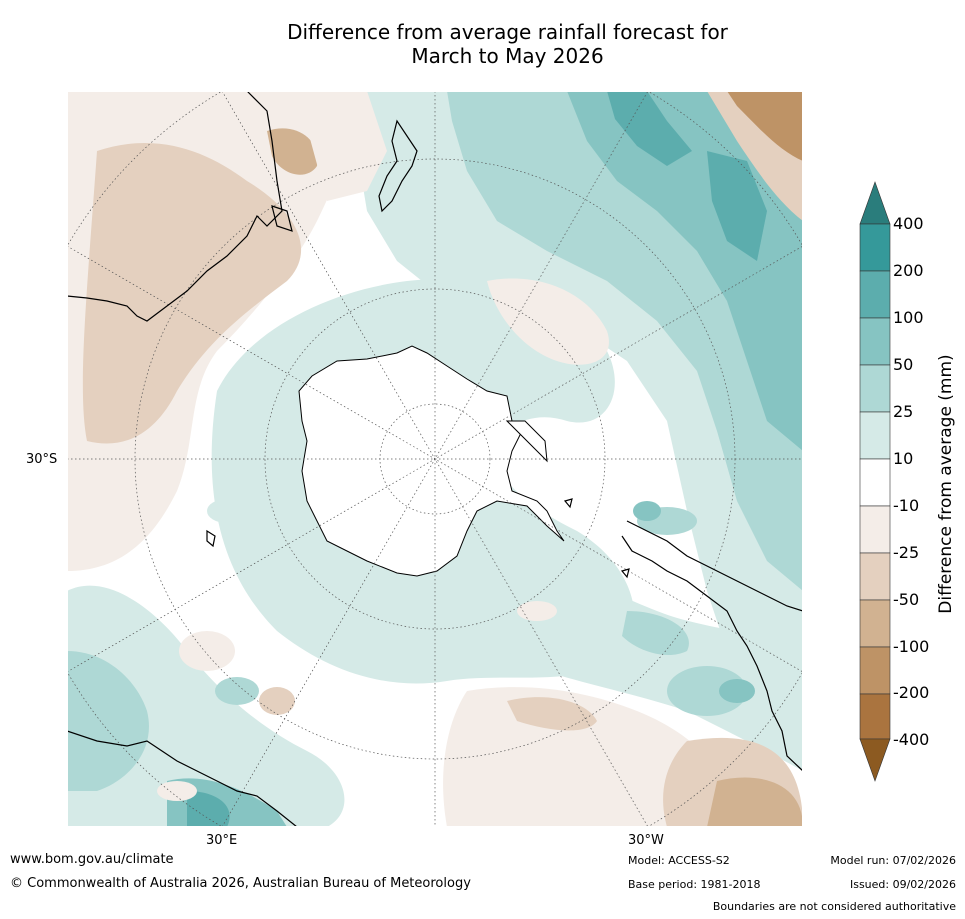 Image resolution: width=965 pixels, height=919 pixels. What do you see at coordinates (875, 576) in the screenshot?
I see `colorbar-segment-minus25` at bounding box center [875, 576].